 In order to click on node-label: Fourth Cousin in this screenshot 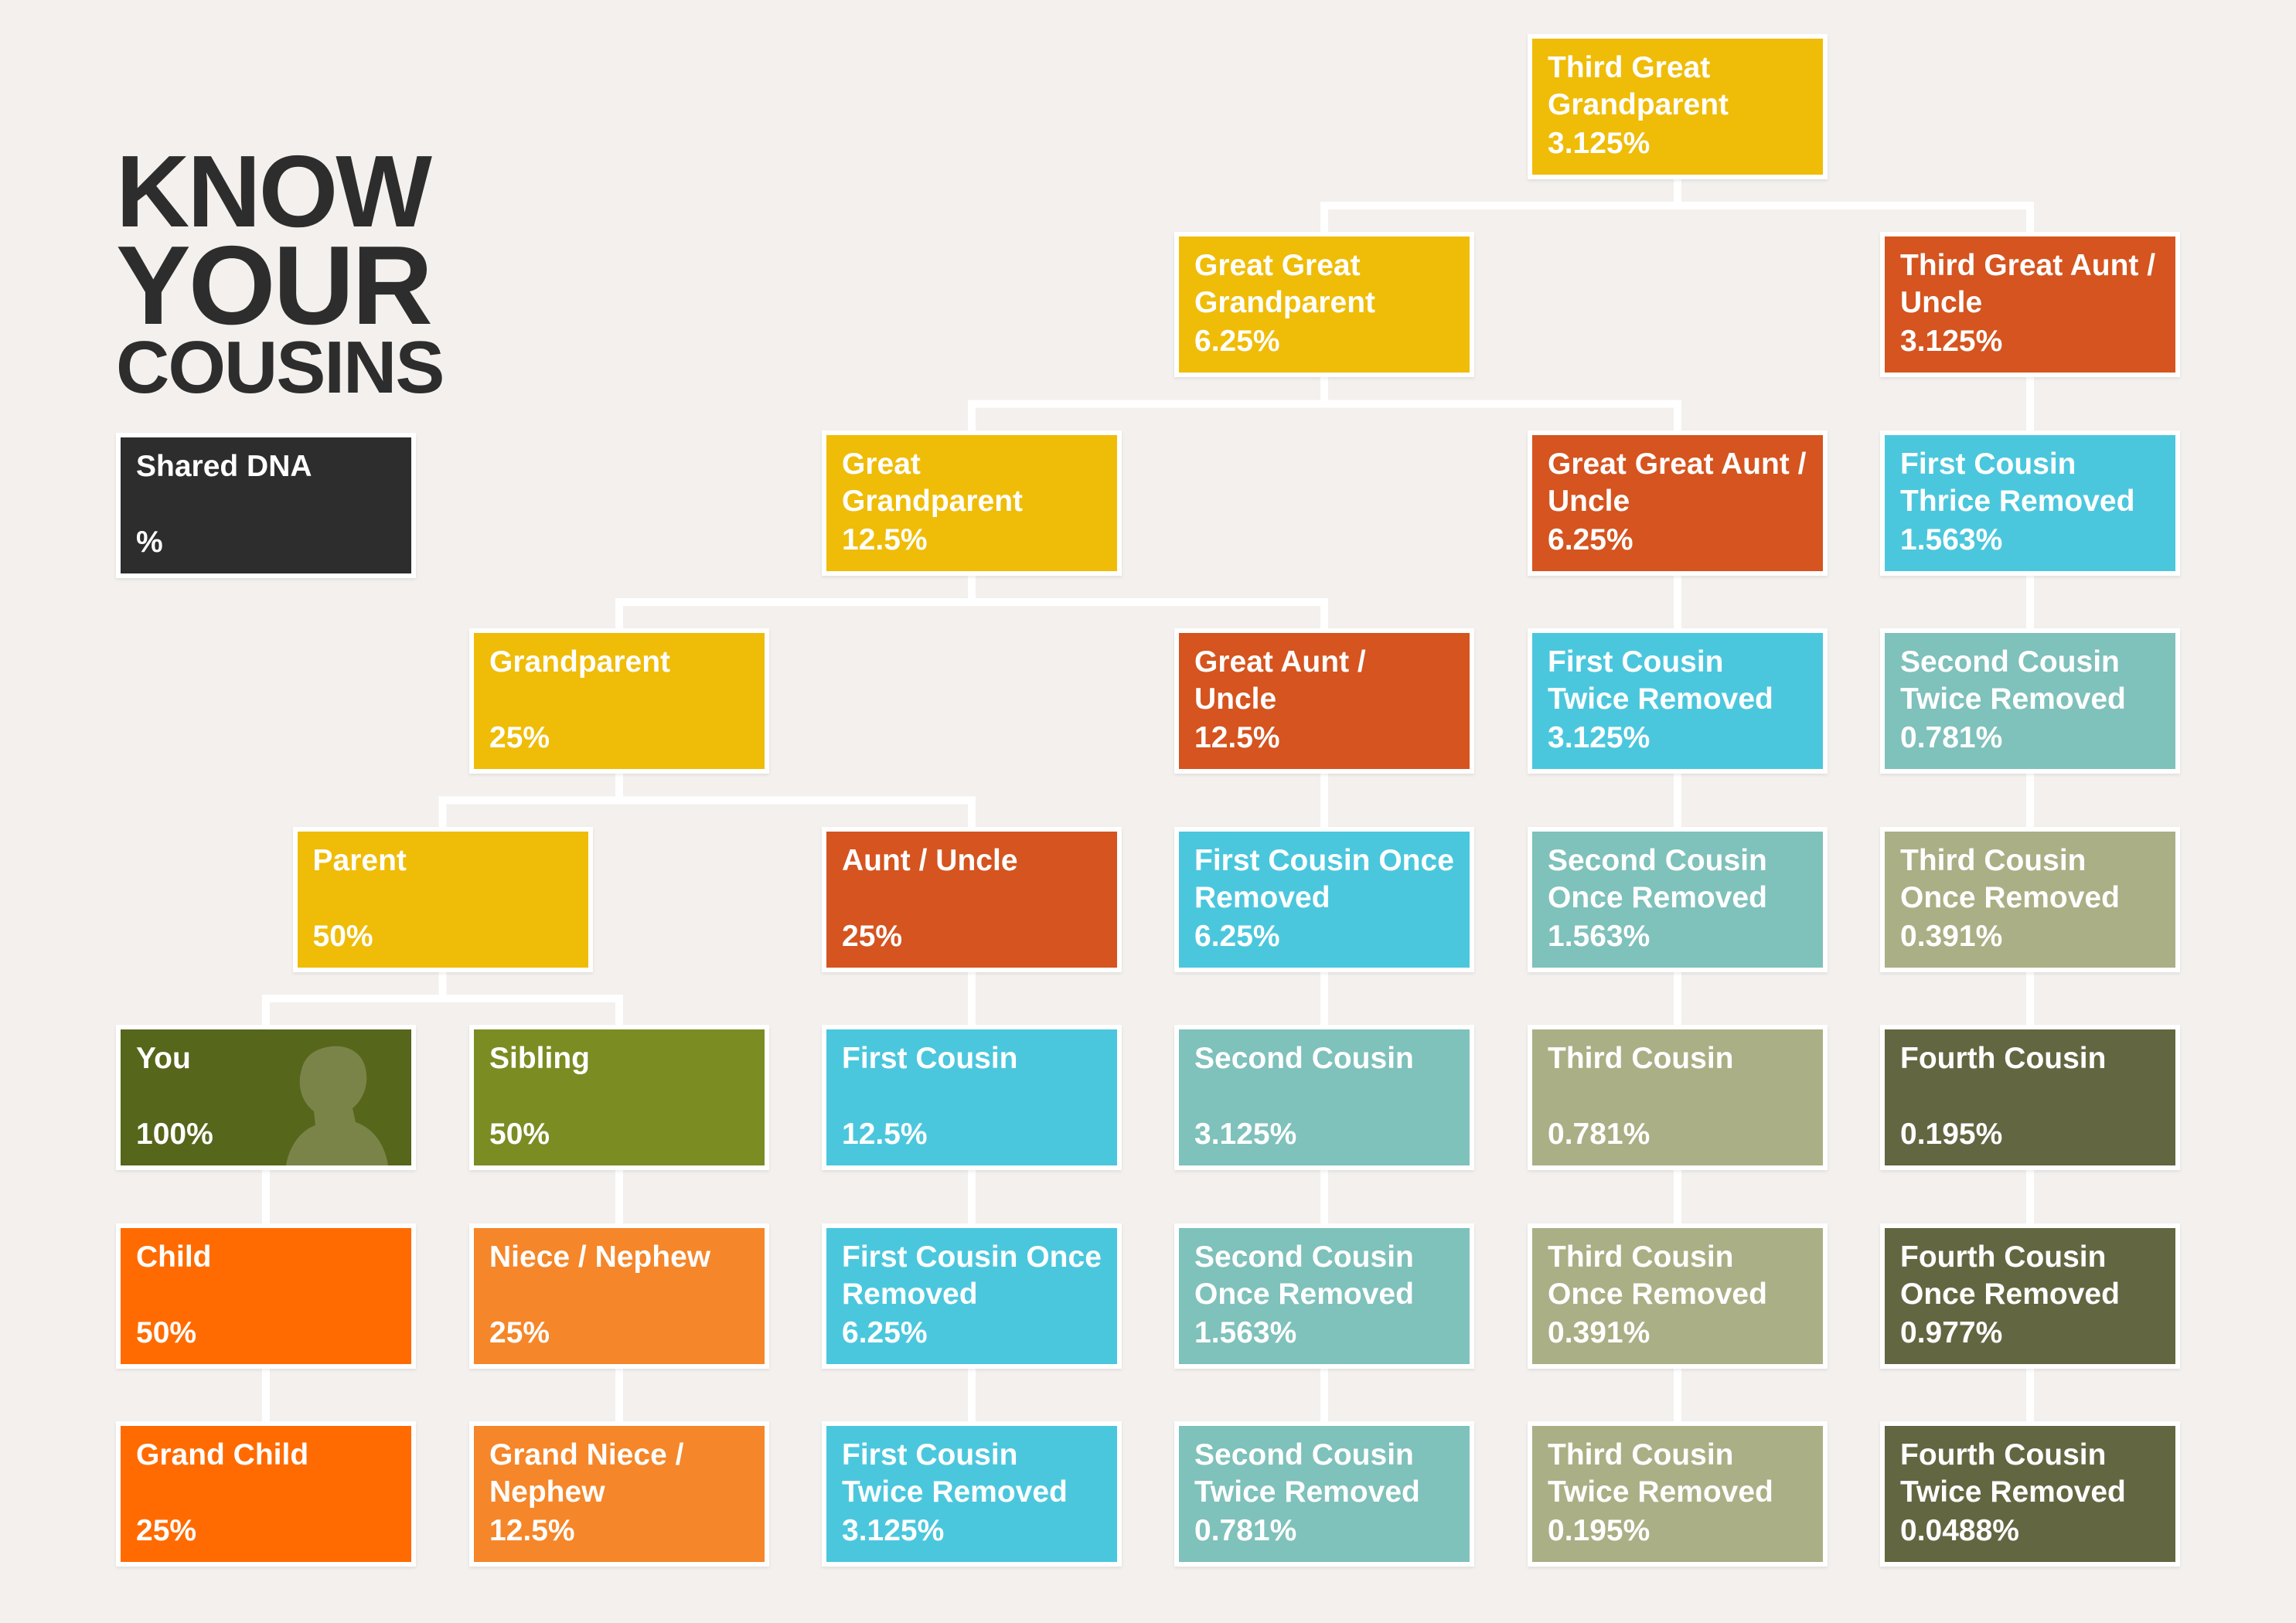, I will do `click(2003, 1058)`.